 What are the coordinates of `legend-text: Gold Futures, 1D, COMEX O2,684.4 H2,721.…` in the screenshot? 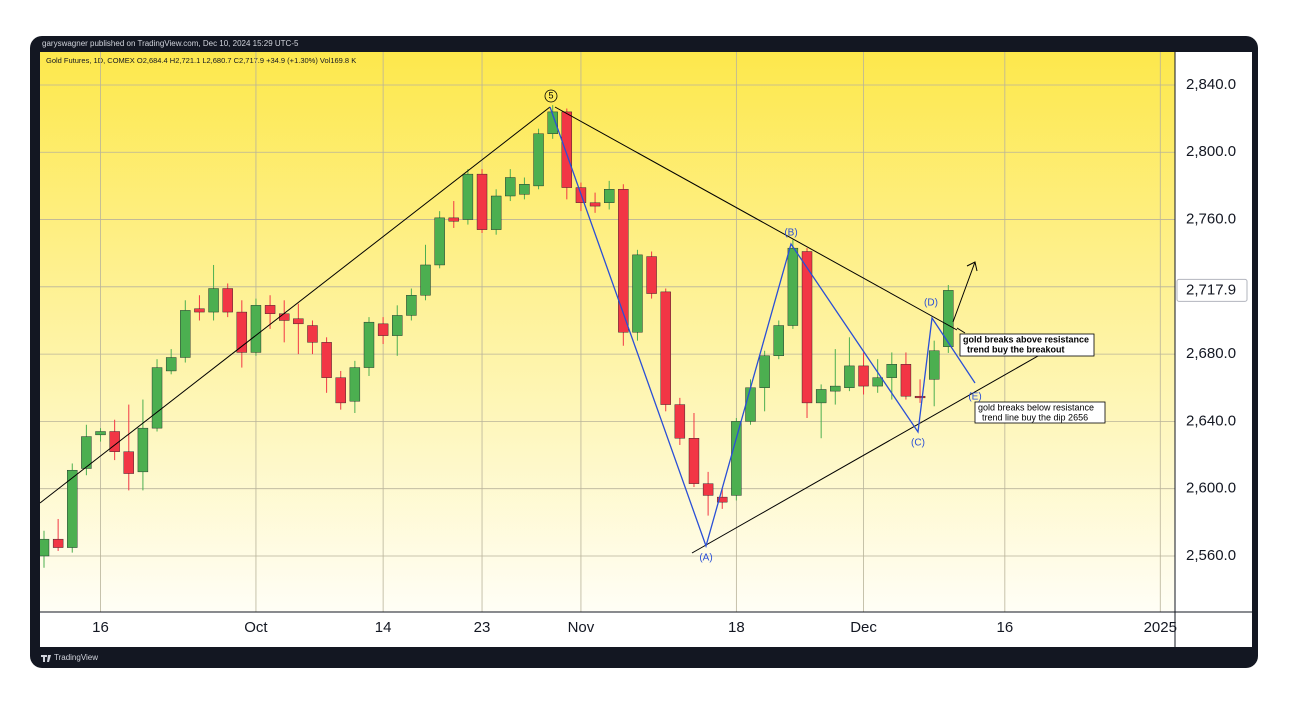 It's located at (201, 60).